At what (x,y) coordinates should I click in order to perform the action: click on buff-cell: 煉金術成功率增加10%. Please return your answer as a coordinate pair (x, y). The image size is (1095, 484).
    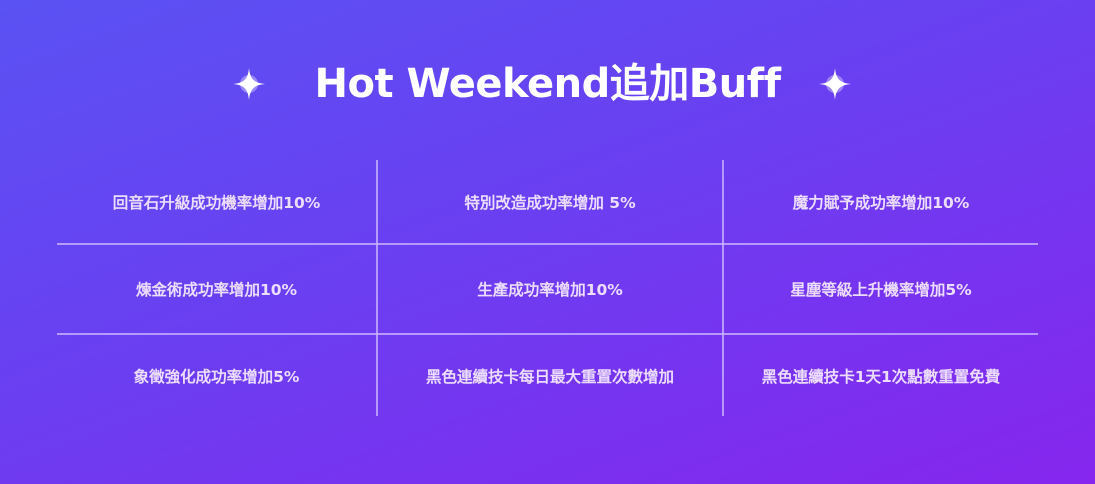
    Looking at the image, I should click on (216, 290).